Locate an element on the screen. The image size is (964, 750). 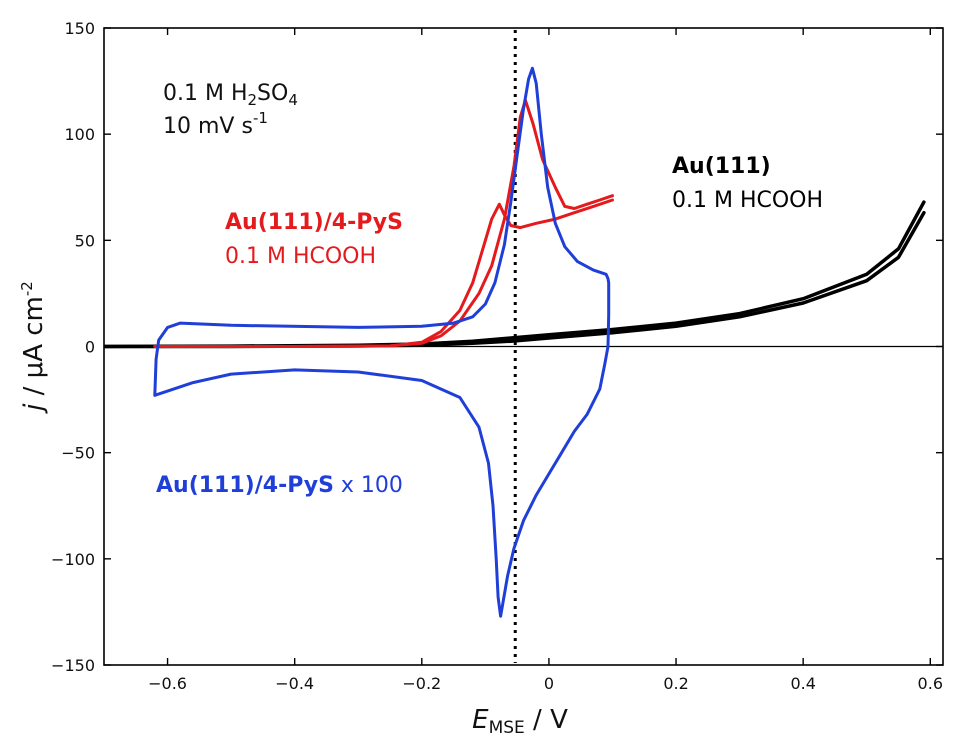
y-tick-label: −100 is located at coordinates (73, 559).